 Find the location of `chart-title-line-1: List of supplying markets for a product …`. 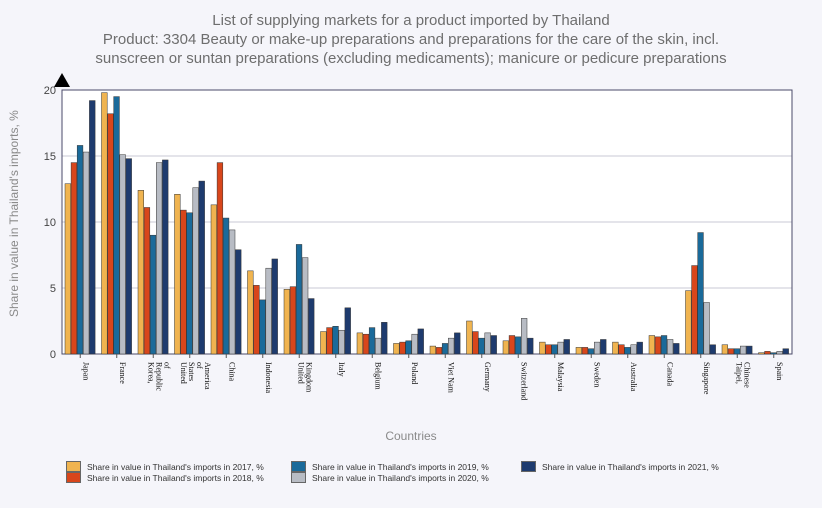

chart-title-line-1: List of supplying markets for a product … is located at coordinates (411, 20).